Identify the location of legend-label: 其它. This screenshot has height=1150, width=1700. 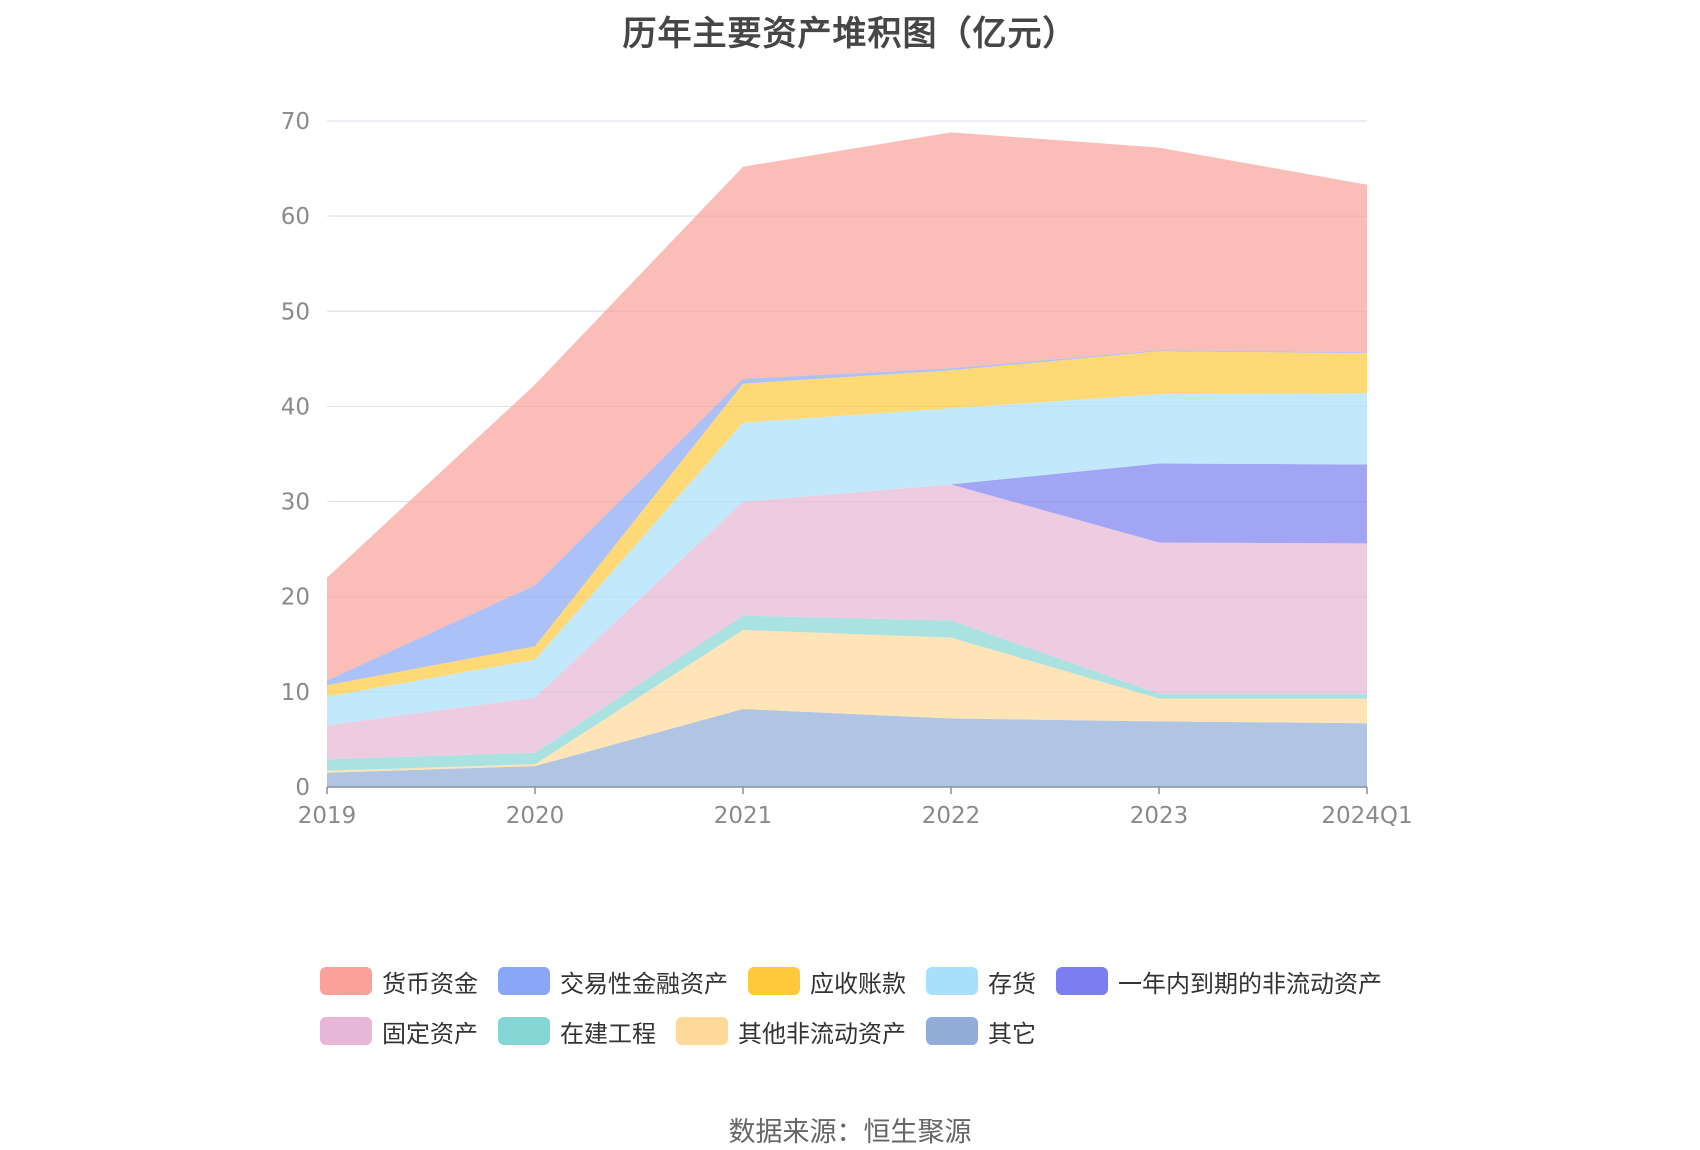
(1012, 1033).